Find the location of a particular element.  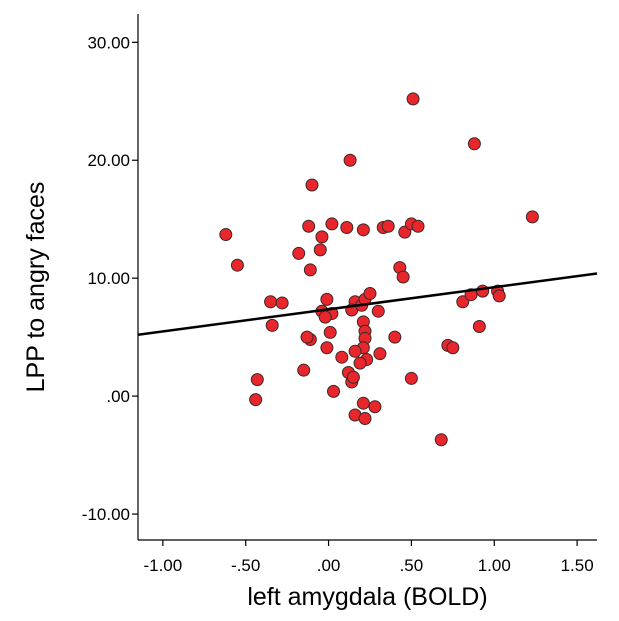

x-tick-label: 1.50 is located at coordinates (577, 565).